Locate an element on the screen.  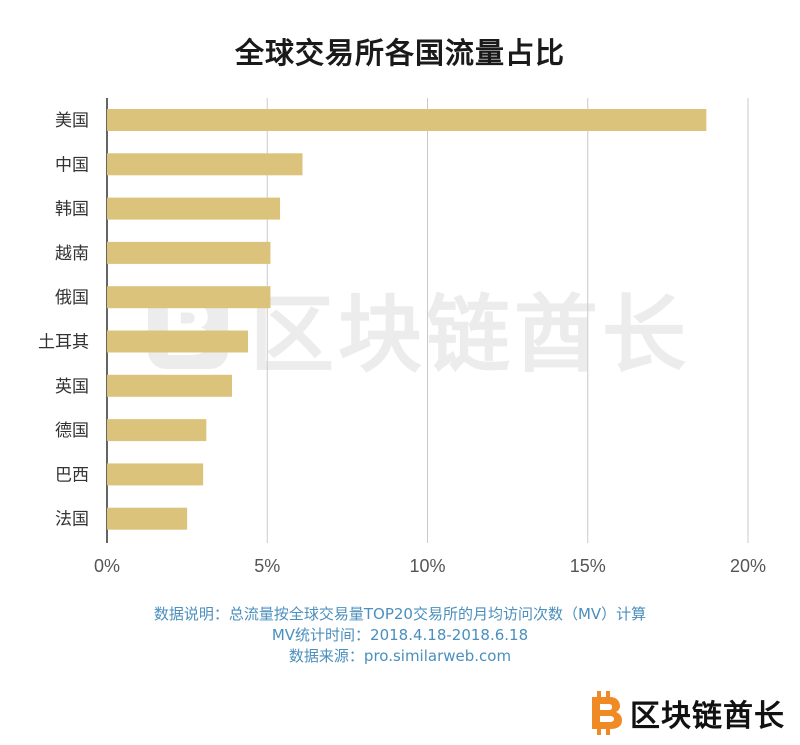
brand-name: 区块链酋长 is located at coordinates (707, 716).